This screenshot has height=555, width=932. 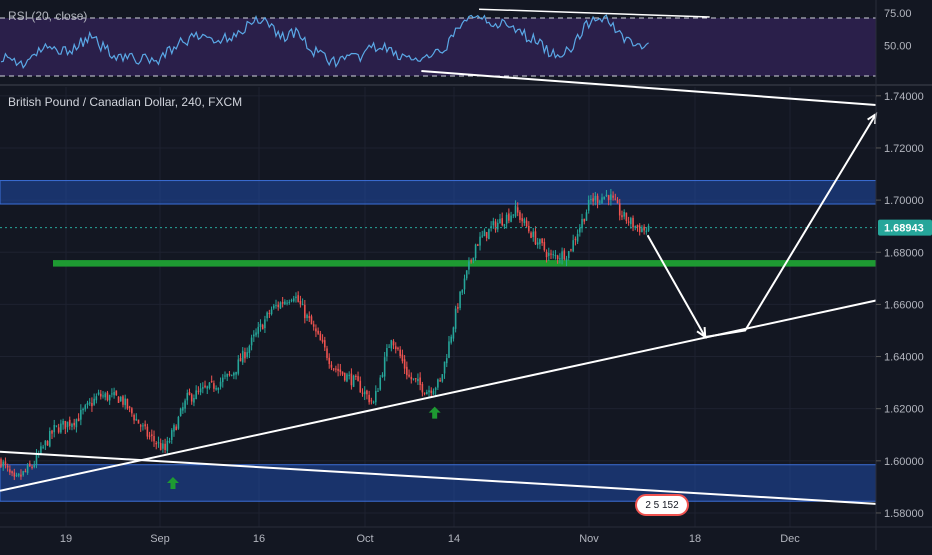 What do you see at coordinates (324, 41) in the screenshot?
I see `rsi-series` at bounding box center [324, 41].